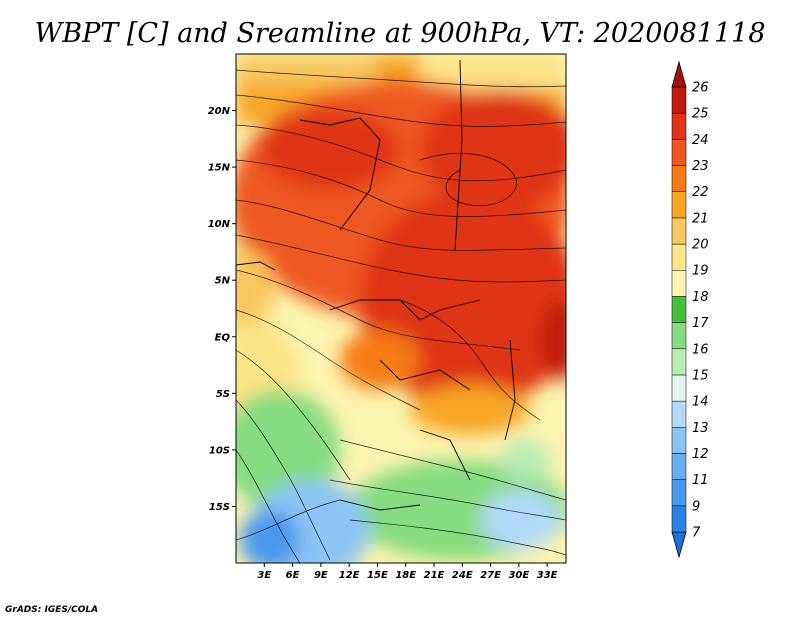 This screenshot has width=800, height=618. What do you see at coordinates (219, 168) in the screenshot?
I see `y-tick-label: 15N` at bounding box center [219, 168].